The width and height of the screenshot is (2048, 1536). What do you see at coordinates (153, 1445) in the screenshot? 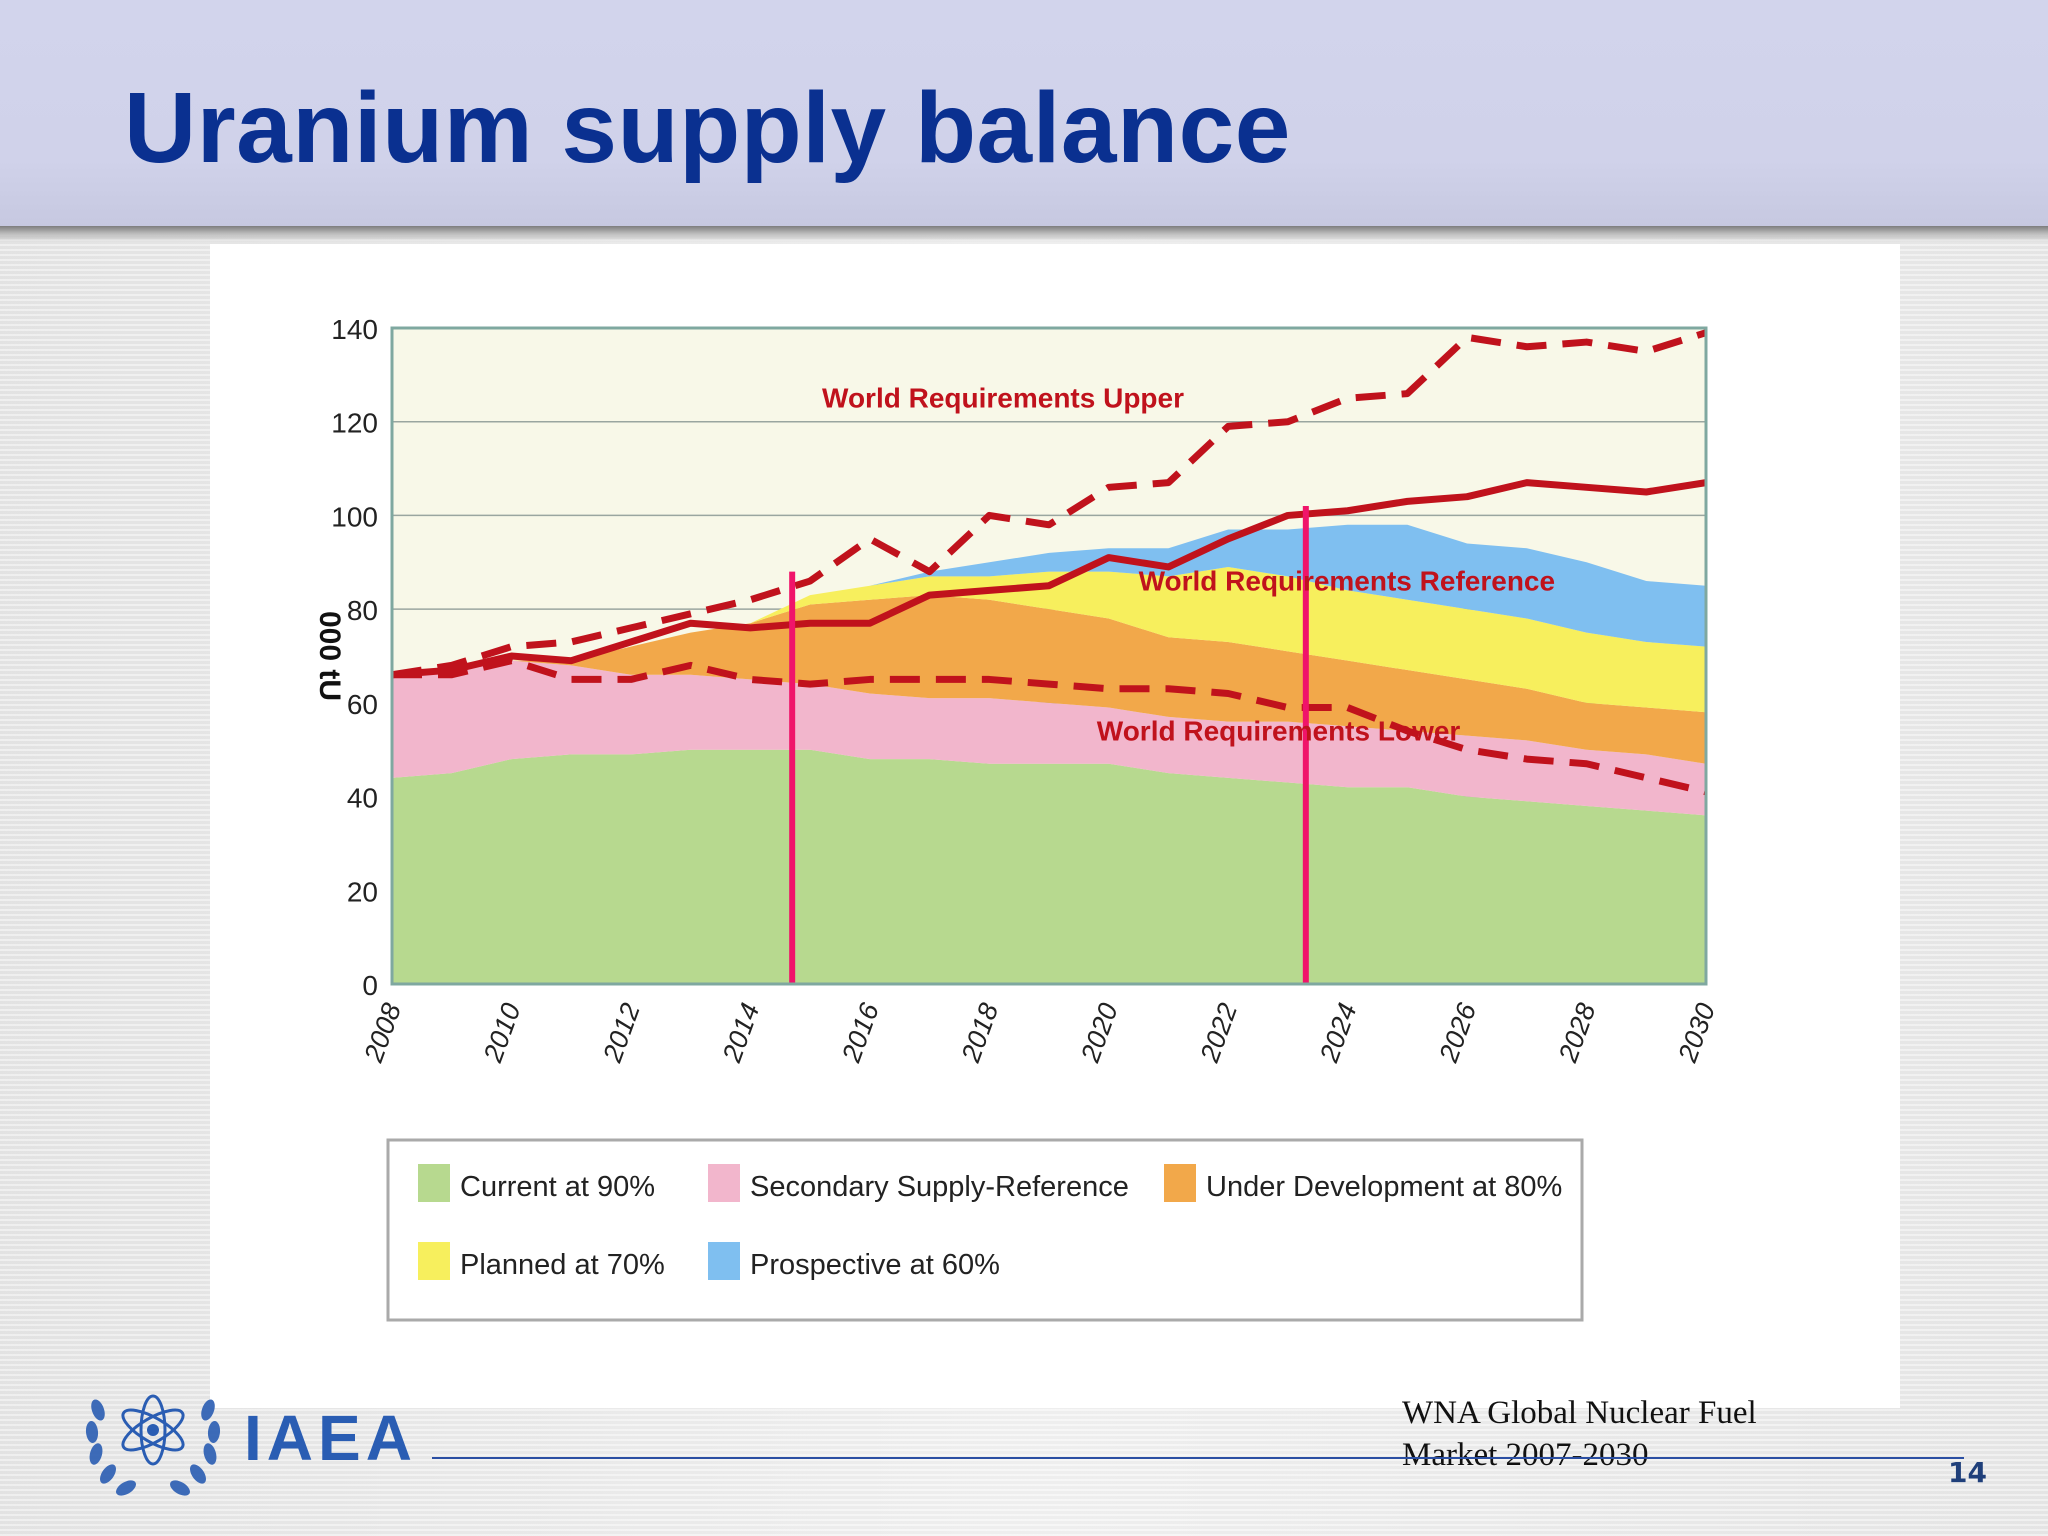
I see `iaea-emblem-icon` at bounding box center [153, 1445].